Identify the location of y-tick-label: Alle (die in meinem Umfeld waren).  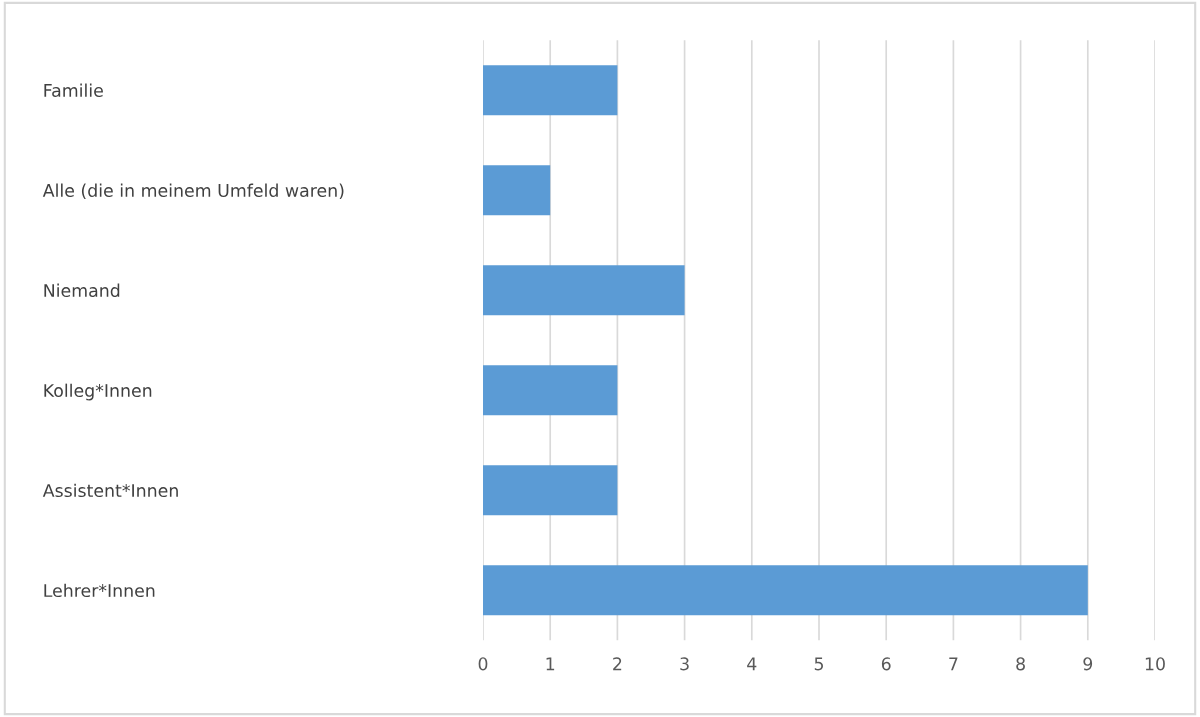
(193, 191).